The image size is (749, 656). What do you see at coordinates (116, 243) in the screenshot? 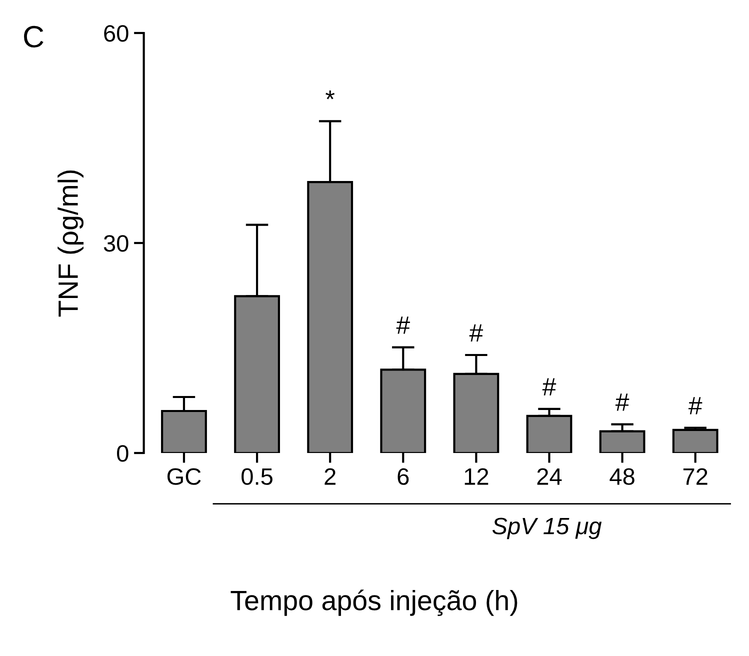
I see `y-tick-label: 30` at bounding box center [116, 243].